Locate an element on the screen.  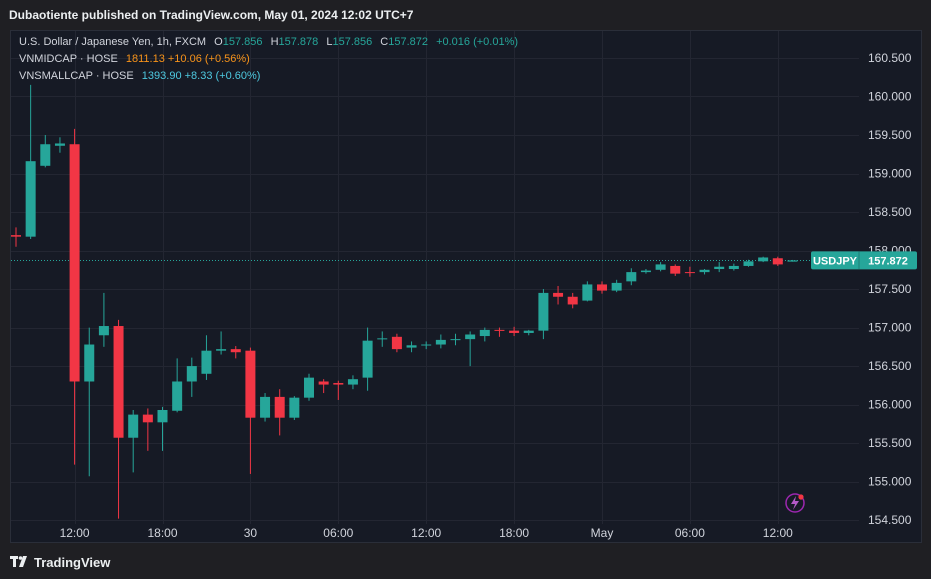
lightning-icon is located at coordinates (795, 503).